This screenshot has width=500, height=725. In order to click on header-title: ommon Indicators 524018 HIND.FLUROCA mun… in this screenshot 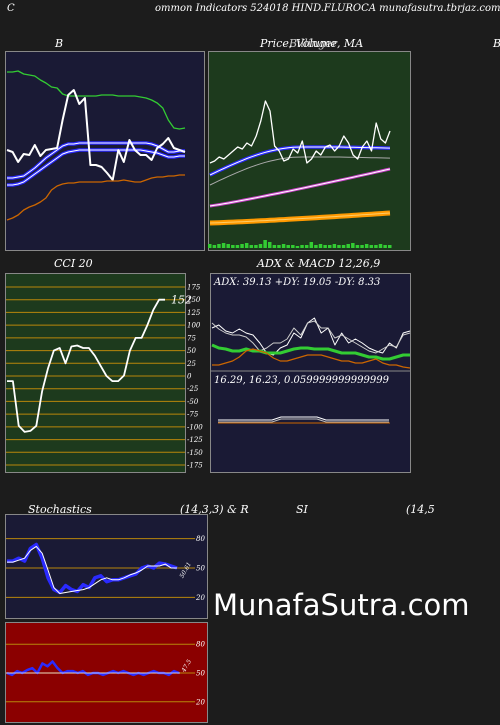, I will do `click(327, 8)`.